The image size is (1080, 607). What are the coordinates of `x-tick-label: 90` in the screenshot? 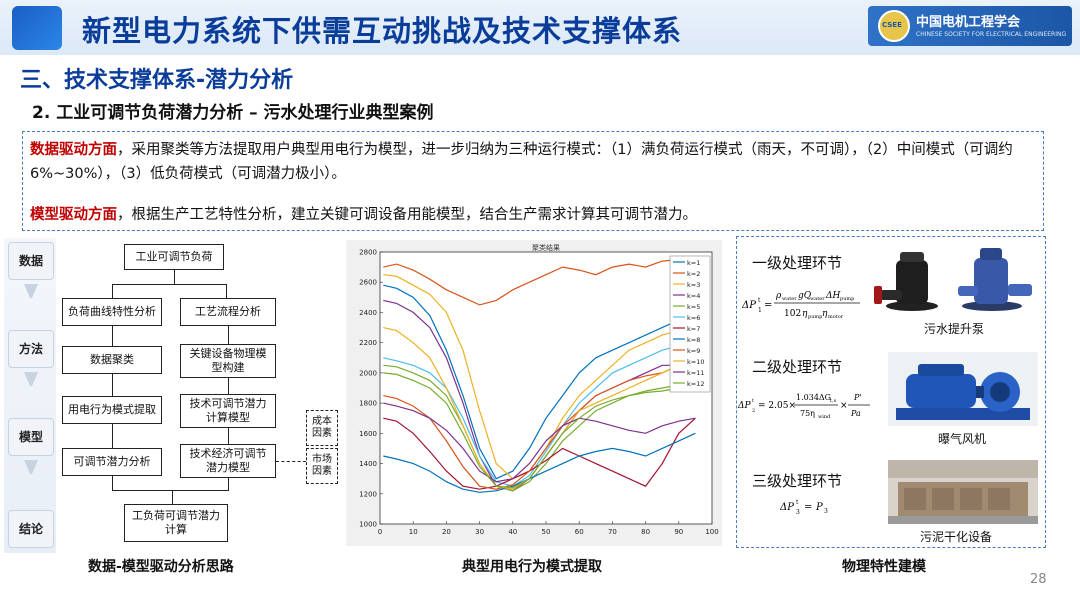 It's located at (678, 532).